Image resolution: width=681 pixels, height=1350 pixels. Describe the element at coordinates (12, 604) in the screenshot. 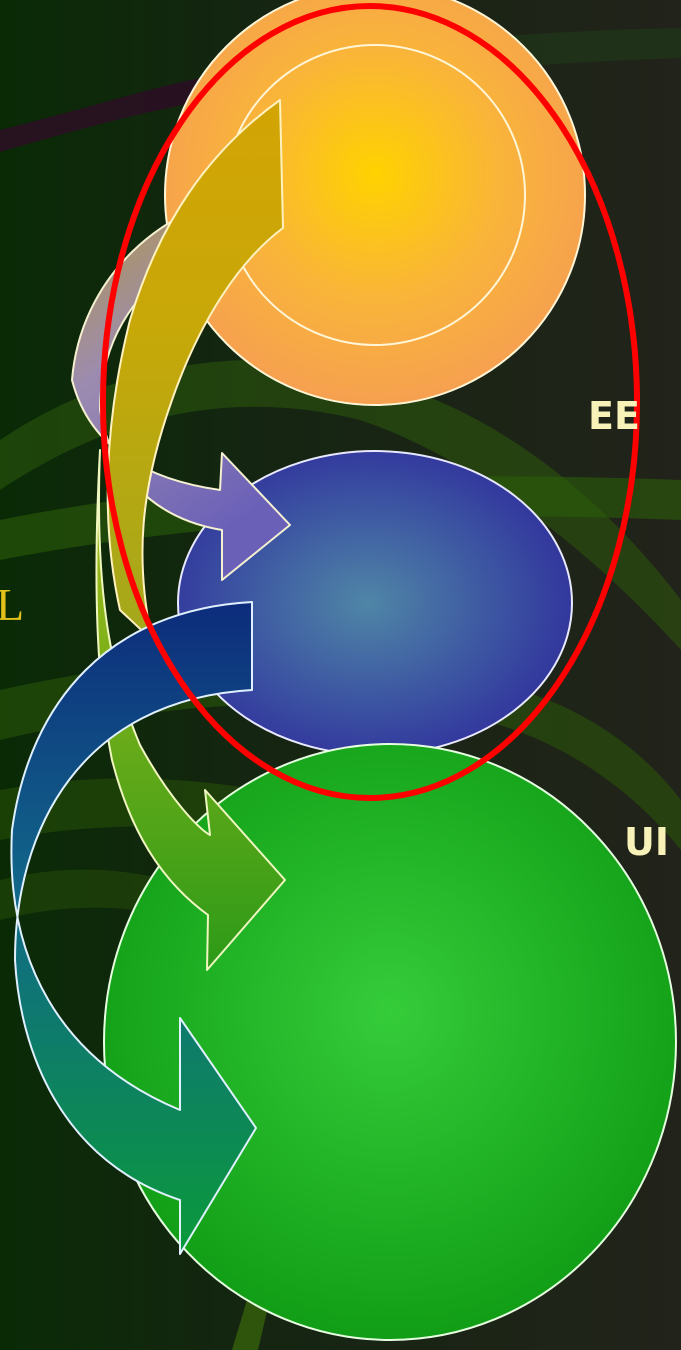

I see `left-partial-label: L` at that location.